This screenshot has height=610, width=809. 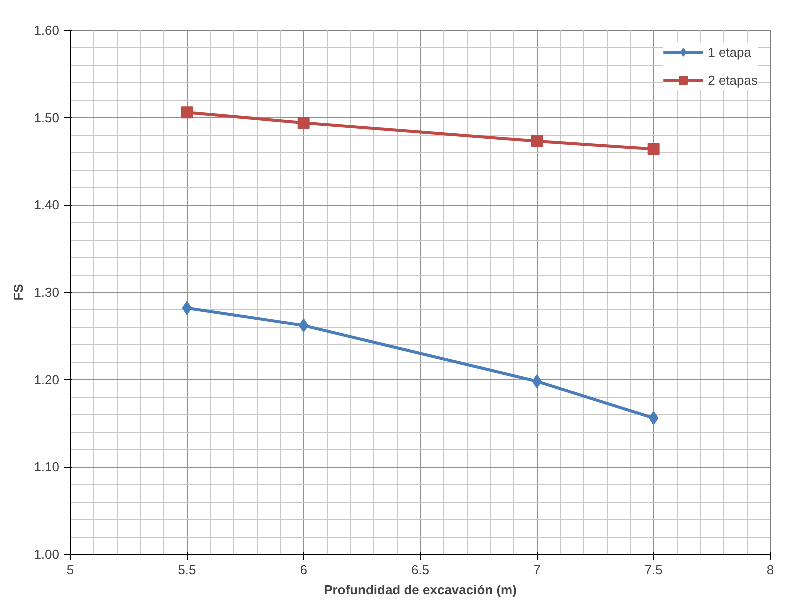 What do you see at coordinates (304, 570) in the screenshot?
I see `x-tick-label: 6` at bounding box center [304, 570].